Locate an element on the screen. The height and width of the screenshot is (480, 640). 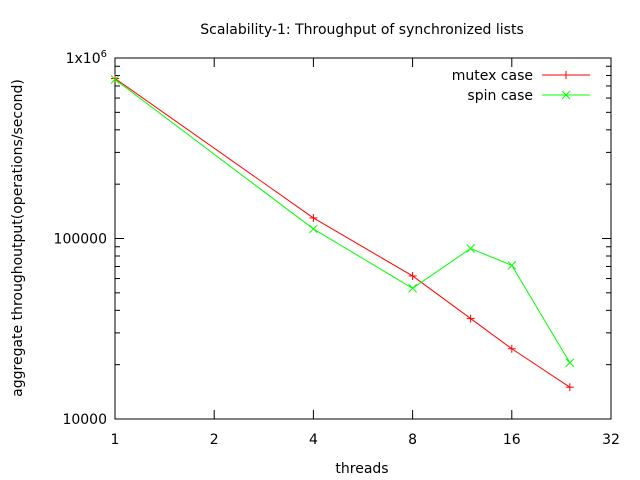
y-tick-label: 1x10⁶ is located at coordinates (86, 58).